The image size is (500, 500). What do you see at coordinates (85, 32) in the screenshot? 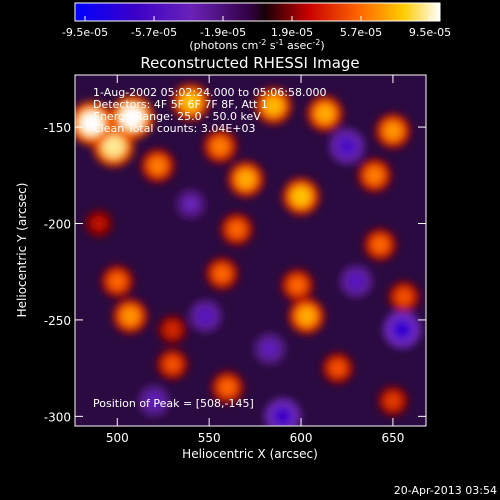
I see `colorbar-tick-label: -9.5e-05` at bounding box center [85, 32].